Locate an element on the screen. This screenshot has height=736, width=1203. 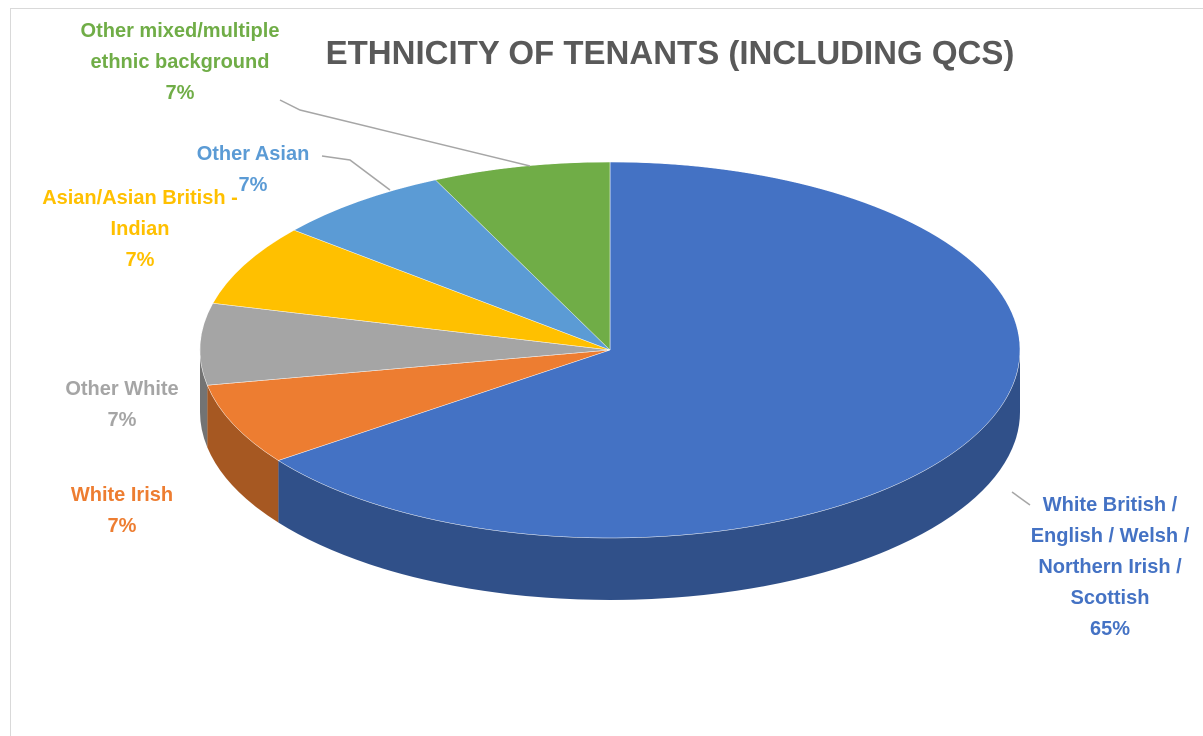
category-label: Other Asian is located at coordinates (253, 154).